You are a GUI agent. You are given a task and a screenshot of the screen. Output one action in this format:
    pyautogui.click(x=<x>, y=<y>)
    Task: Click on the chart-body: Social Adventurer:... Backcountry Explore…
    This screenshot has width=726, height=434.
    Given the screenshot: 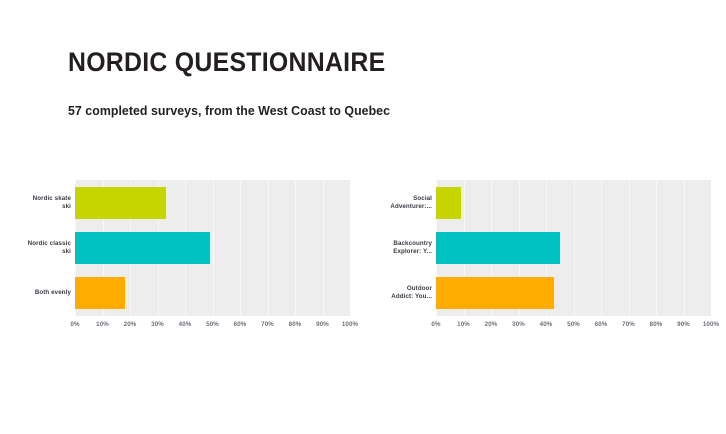 What is the action you would take?
    pyautogui.click(x=546, y=248)
    